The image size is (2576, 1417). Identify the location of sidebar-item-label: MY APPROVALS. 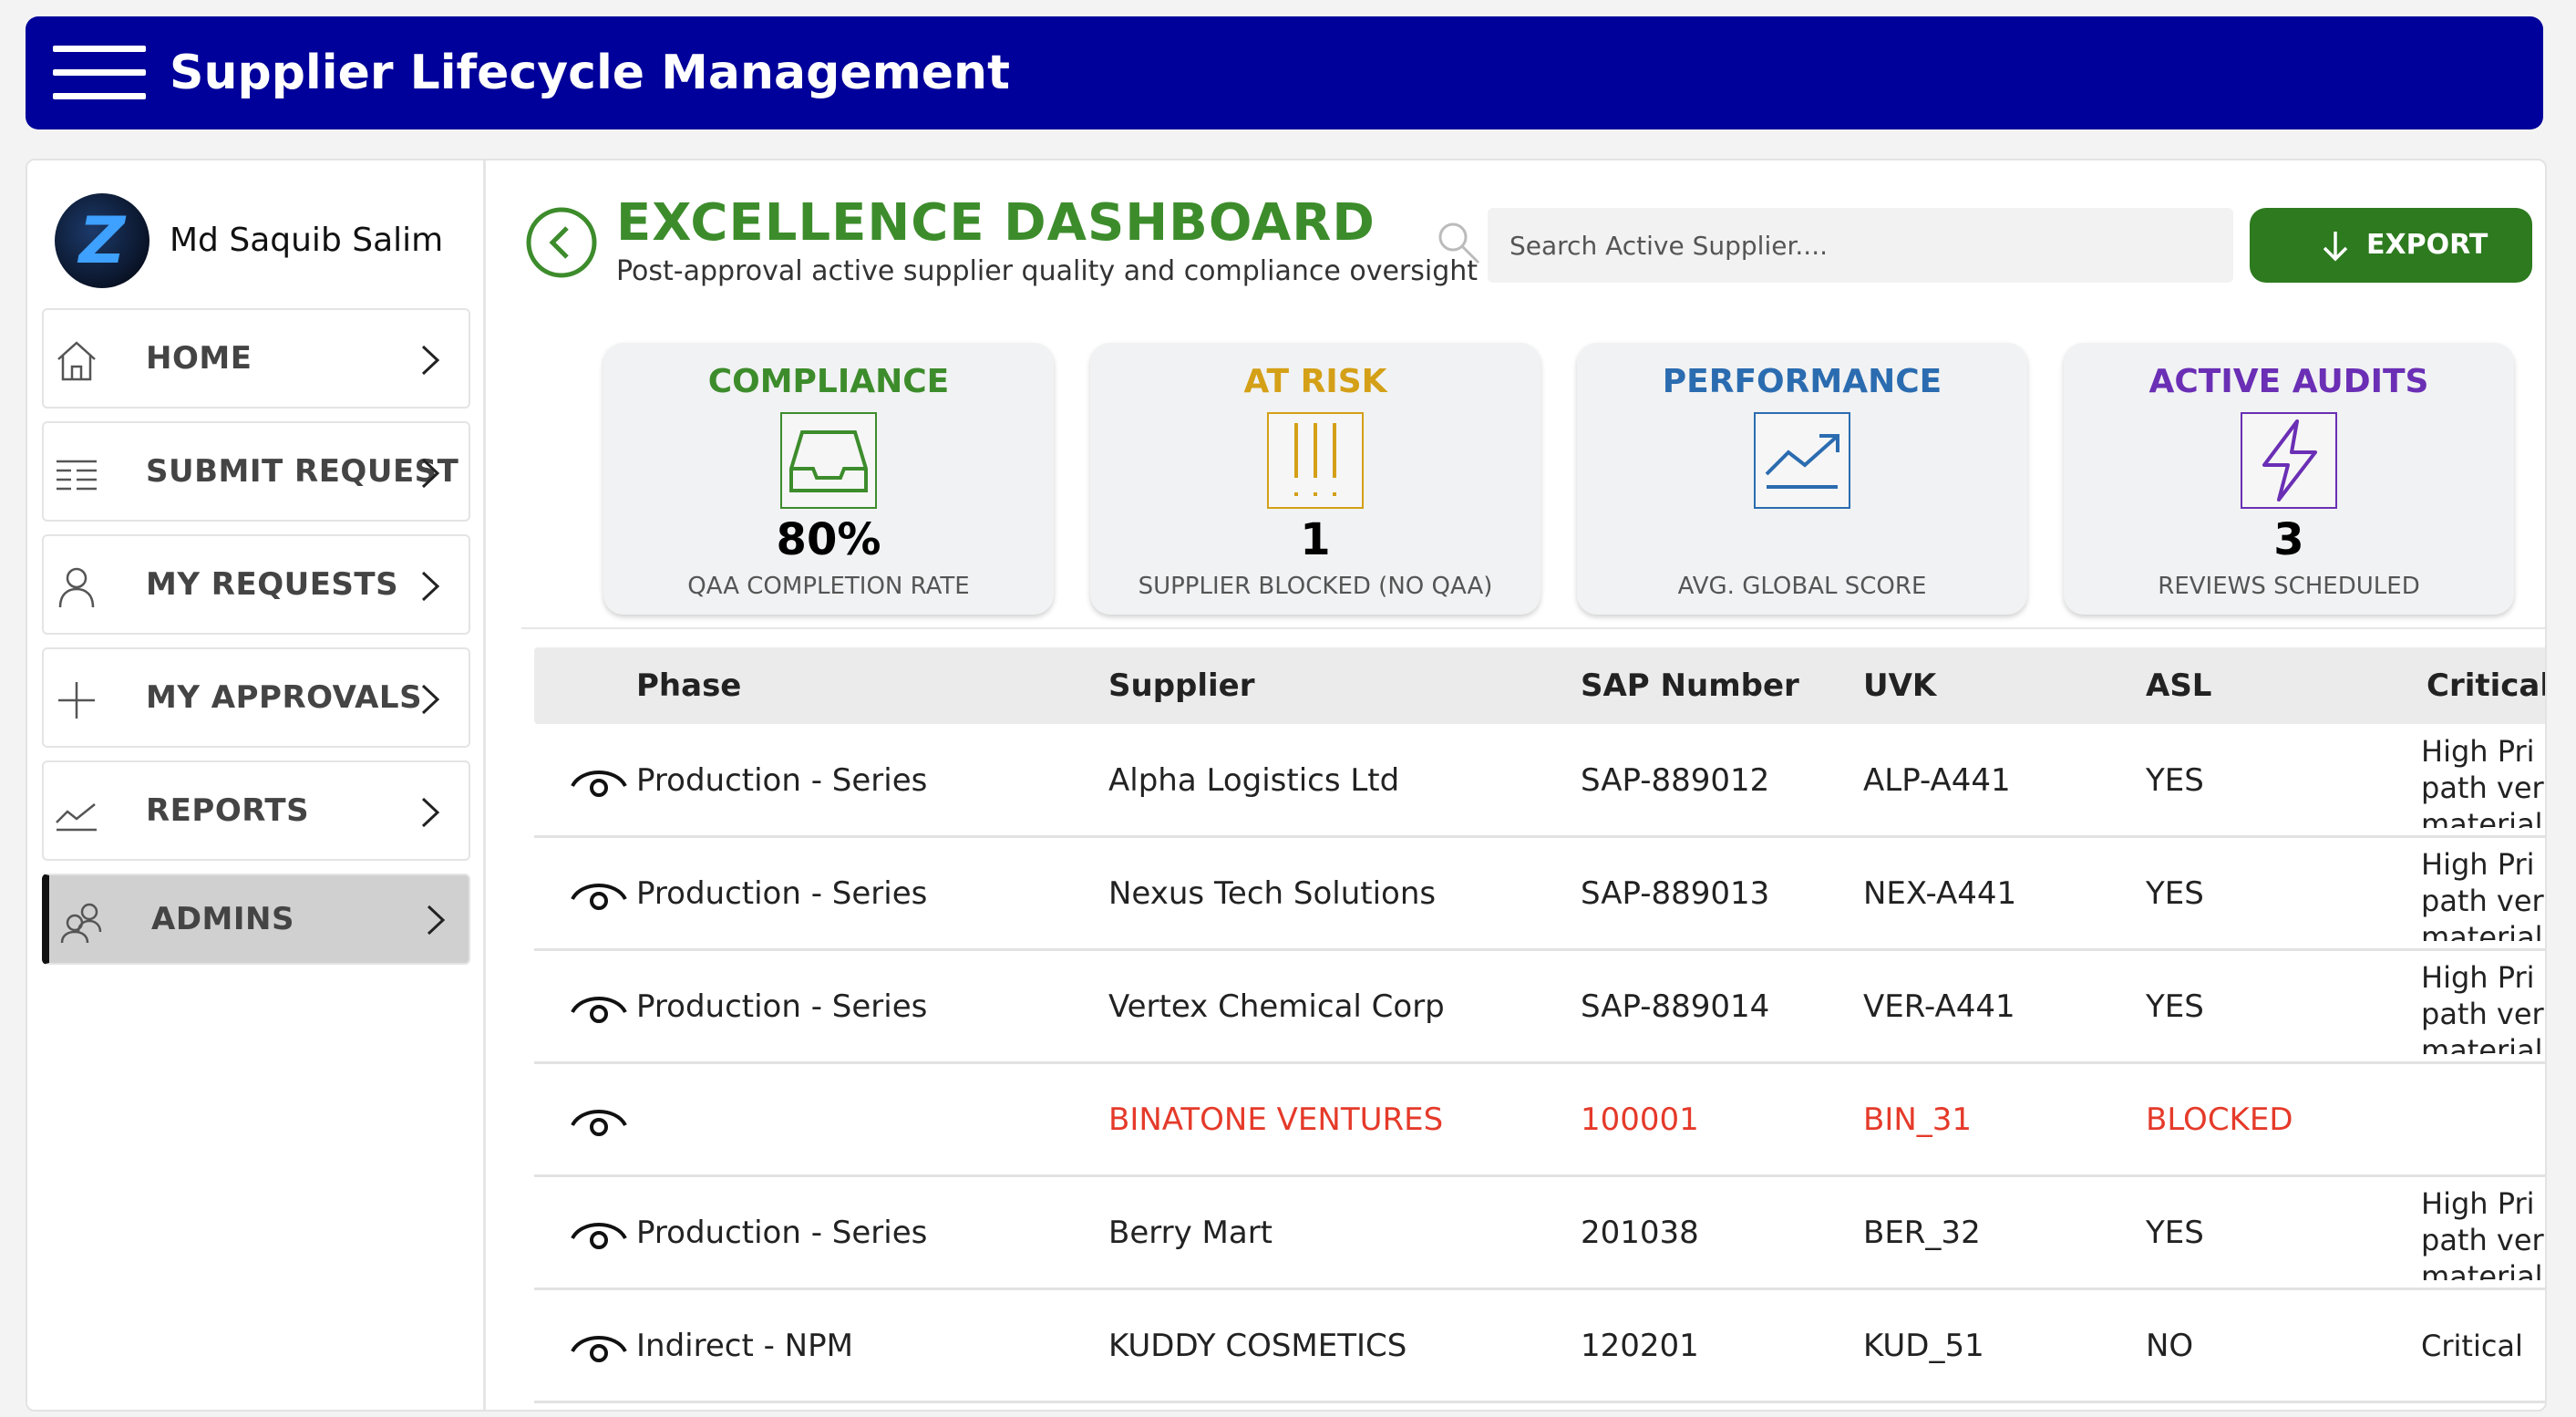
(284, 697).